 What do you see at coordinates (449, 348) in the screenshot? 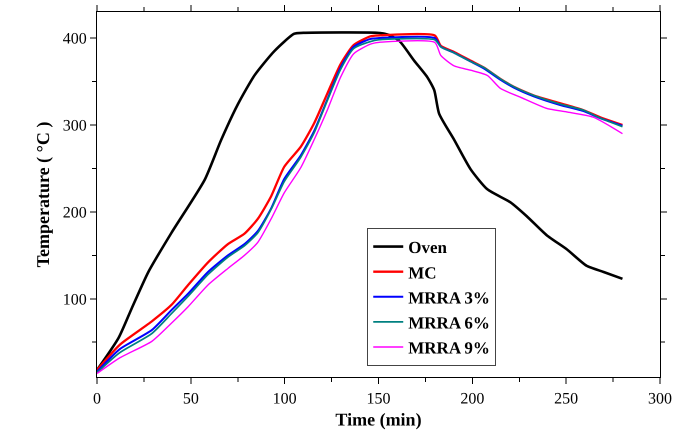
I see `legend-label: MRRA 9%` at bounding box center [449, 348].